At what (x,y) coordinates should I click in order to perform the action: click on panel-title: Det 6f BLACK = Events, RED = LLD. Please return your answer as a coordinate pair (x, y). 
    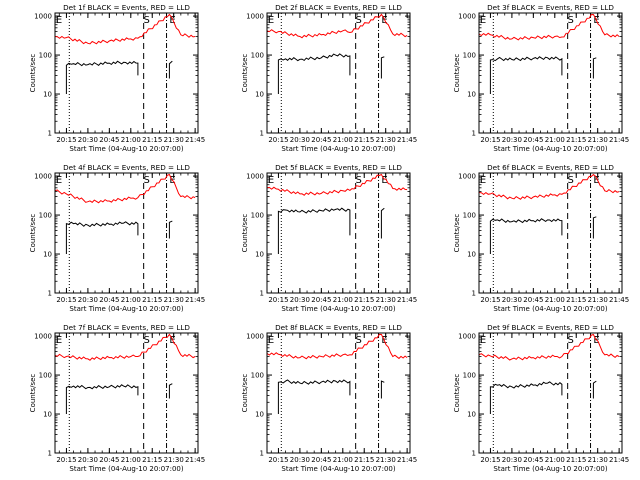
    Looking at the image, I should click on (550, 167).